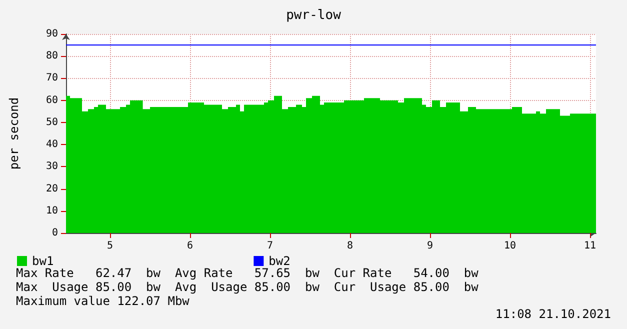 The image size is (627, 329). Describe the element at coordinates (52, 166) in the screenshot. I see `y-tick-label: 30` at that location.